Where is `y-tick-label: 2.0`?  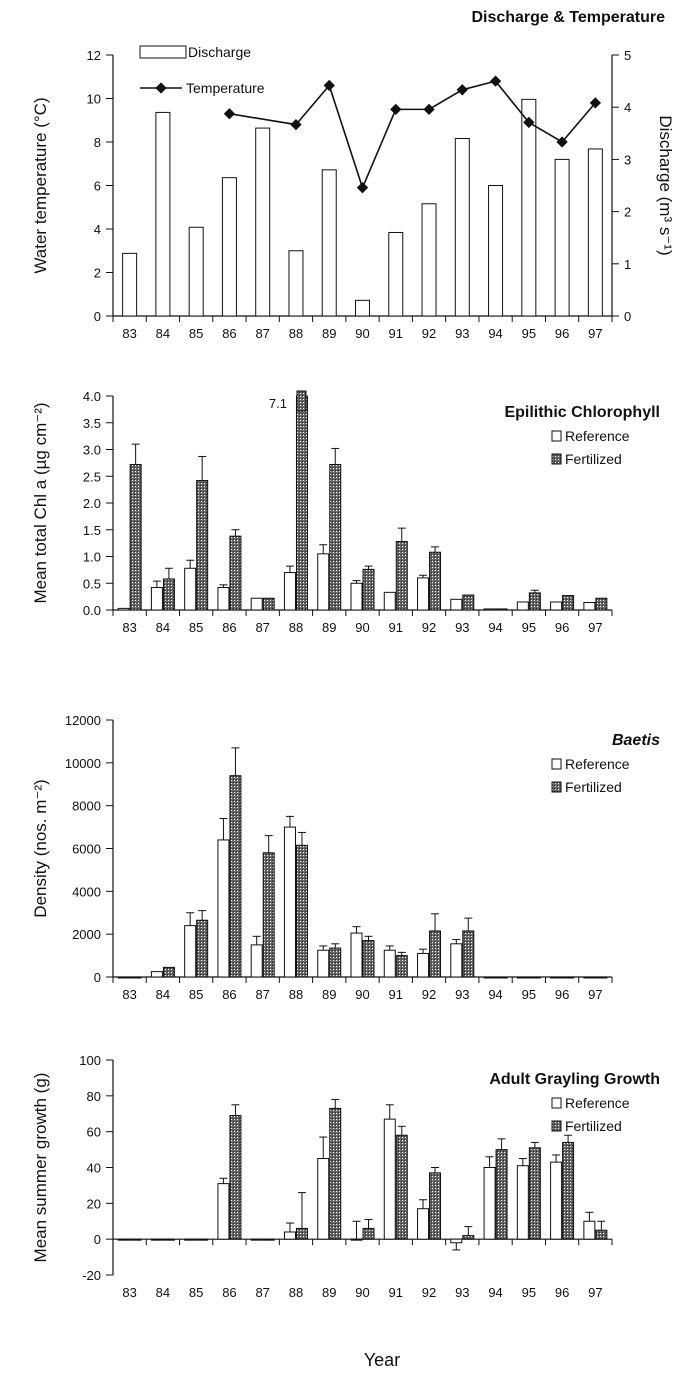
y-tick-label: 2.0 is located at coordinates (92, 503).